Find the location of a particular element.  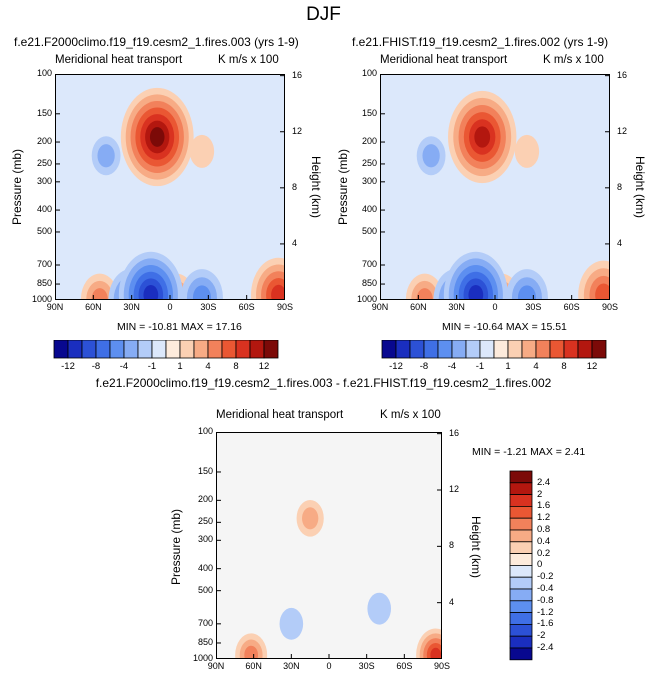

plot-background is located at coordinates (329, 545).